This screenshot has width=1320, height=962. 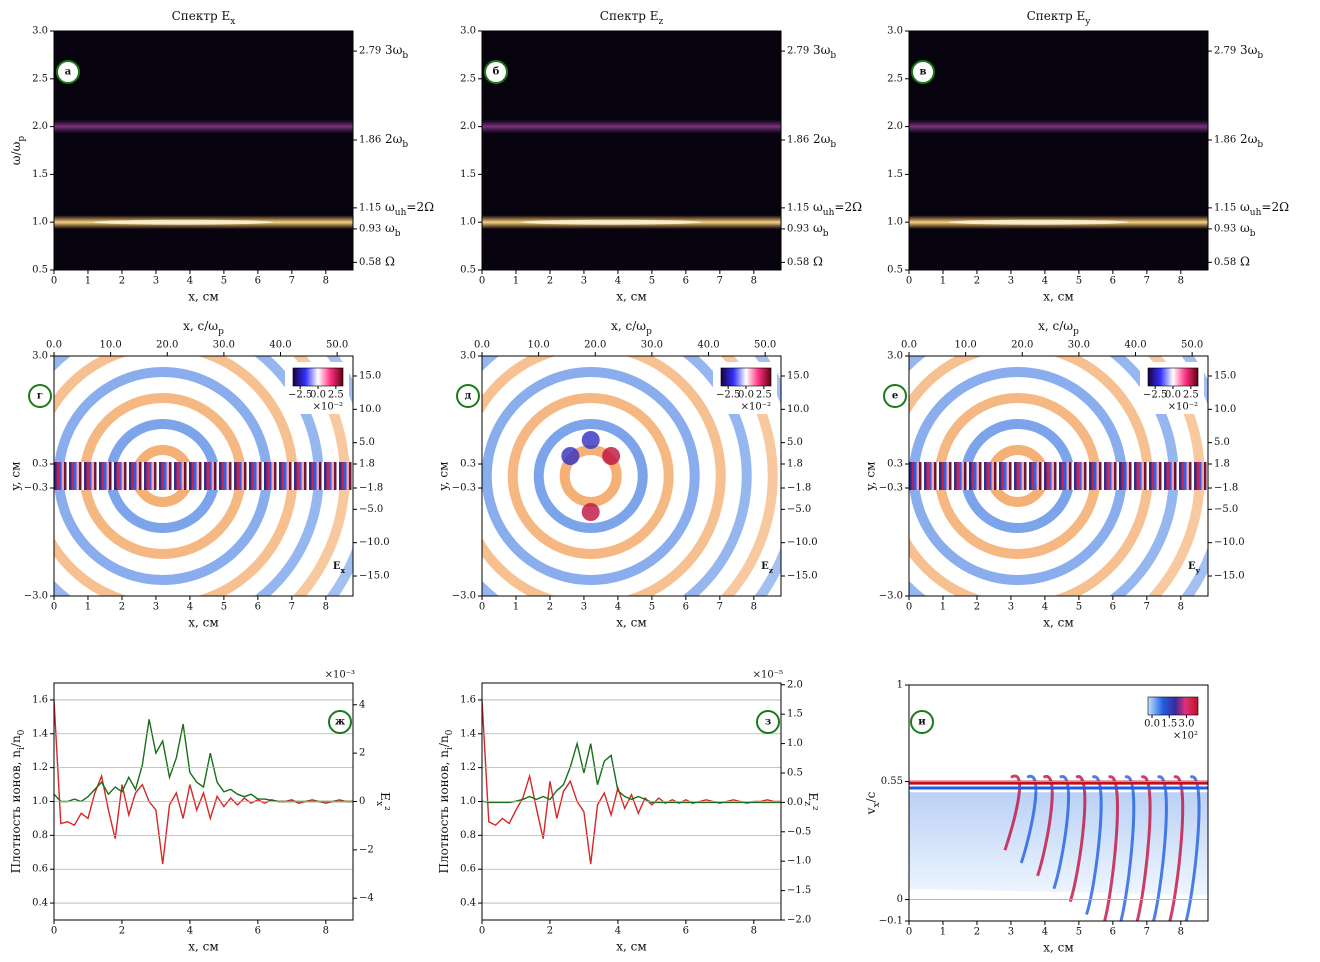 What do you see at coordinates (40, 903) in the screenshot?
I see `y-tick-label: 0.4` at bounding box center [40, 903].